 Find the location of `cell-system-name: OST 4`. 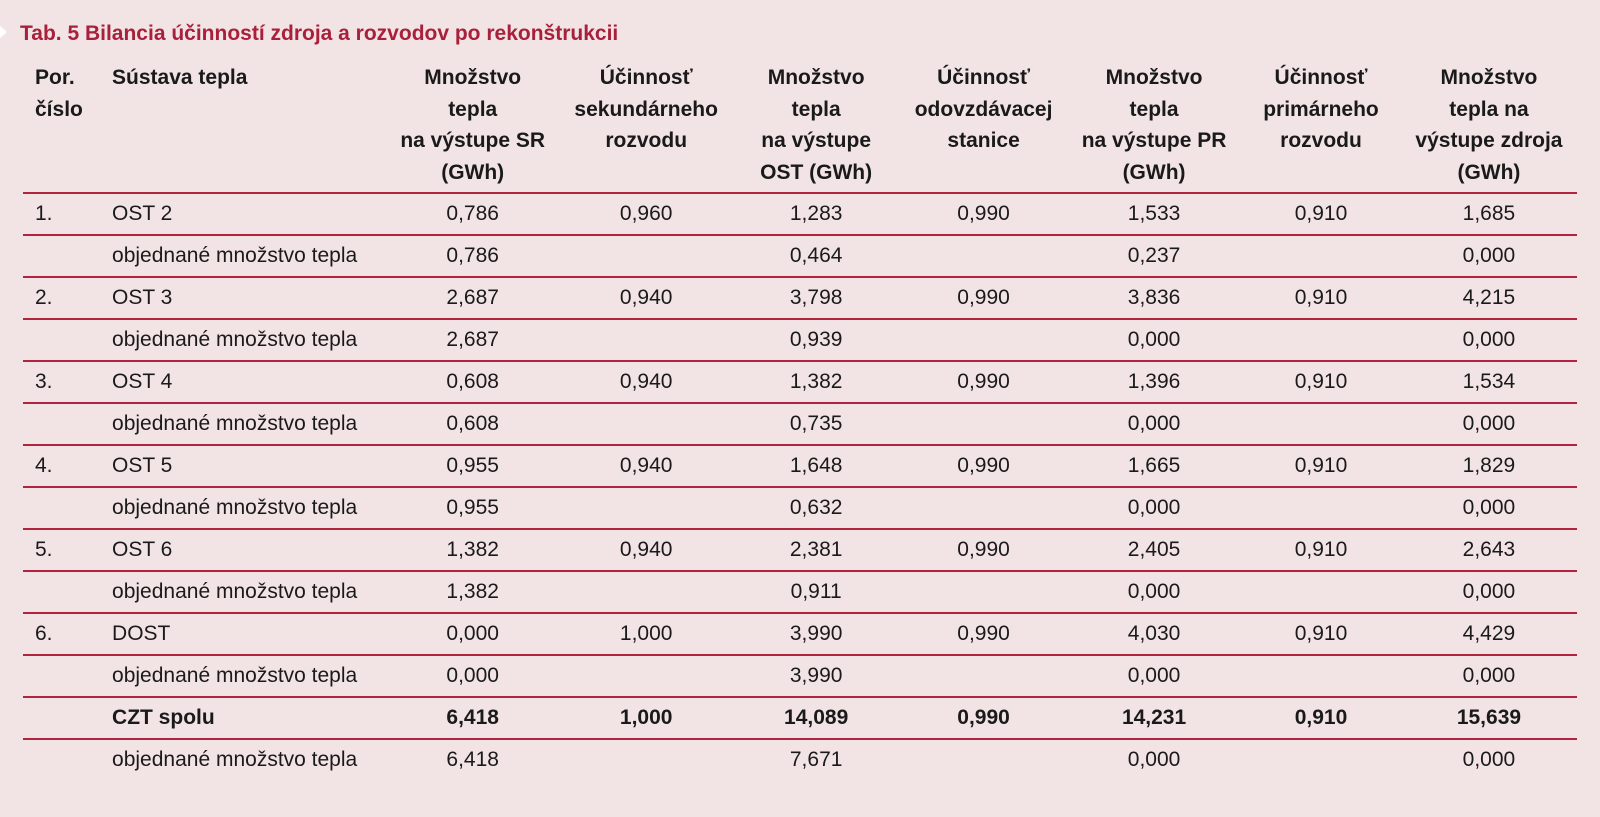

cell-system-name: OST 4 is located at coordinates (249, 382).